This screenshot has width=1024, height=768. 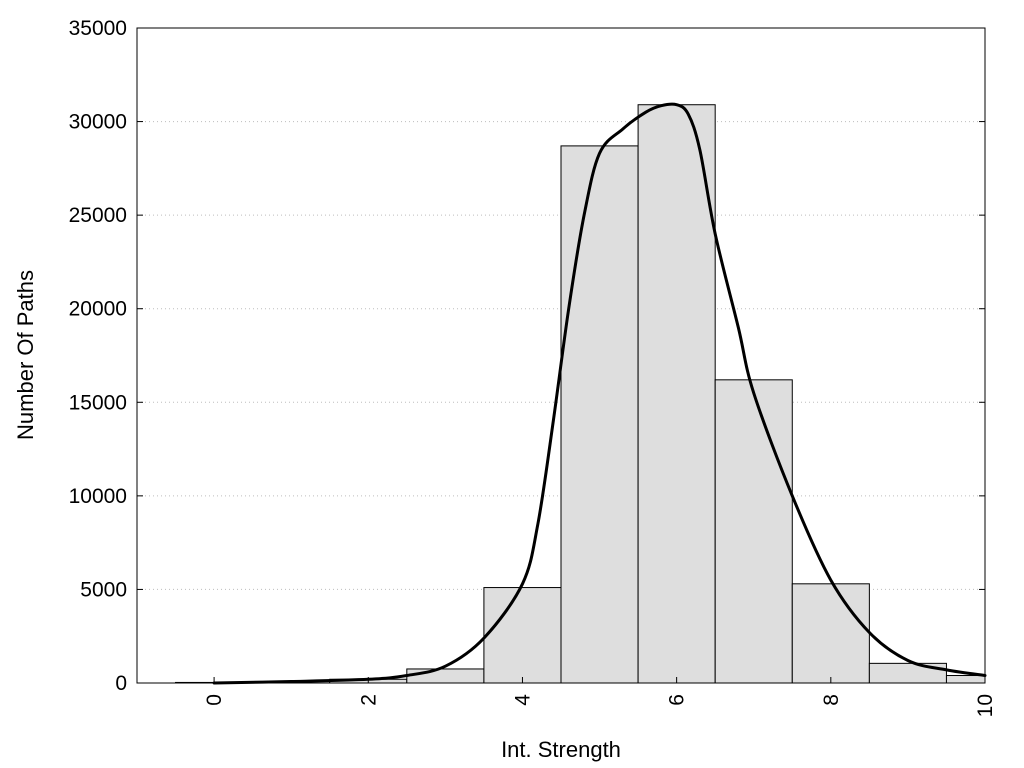 I want to click on y-tick-label: 15000, so click(x=98, y=402).